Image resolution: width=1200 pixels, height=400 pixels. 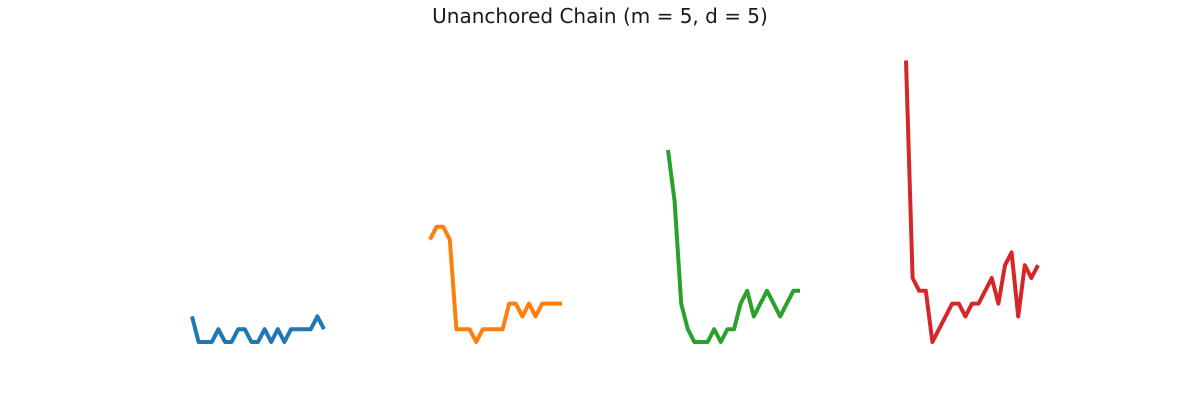 What do you see at coordinates (600, 16) in the screenshot?
I see `chart-title: Unanchored Chain (m = 5, d = 5)` at bounding box center [600, 16].